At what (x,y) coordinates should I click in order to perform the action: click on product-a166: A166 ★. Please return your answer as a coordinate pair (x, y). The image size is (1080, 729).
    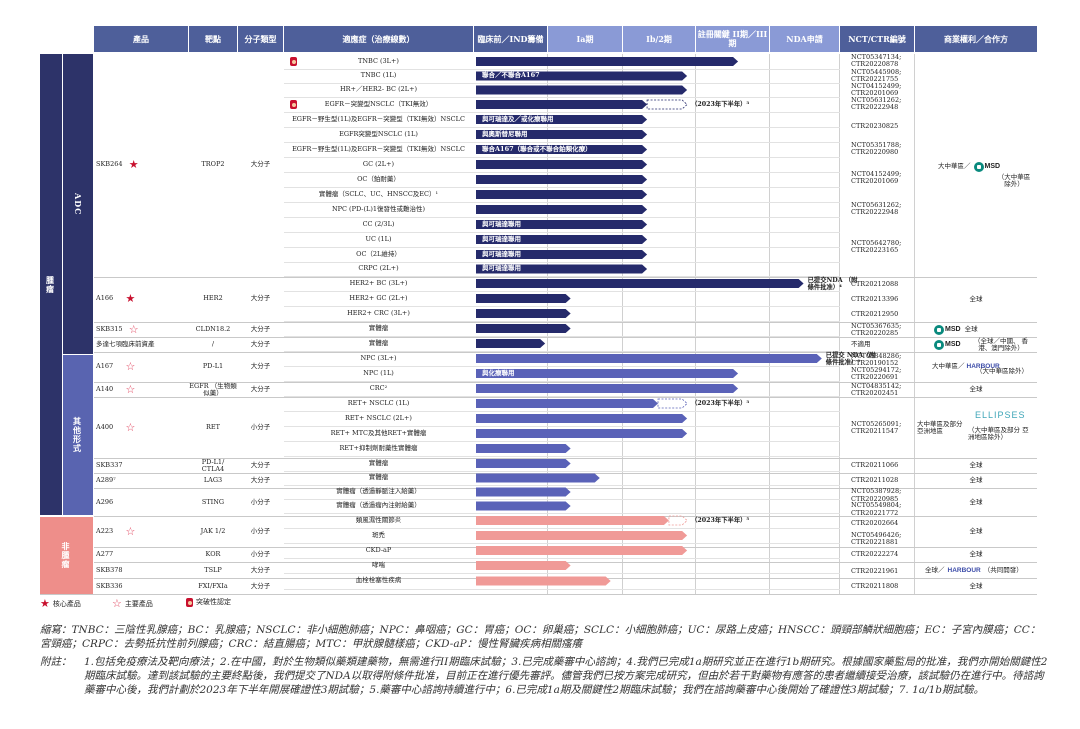
    Looking at the image, I should click on (116, 299).